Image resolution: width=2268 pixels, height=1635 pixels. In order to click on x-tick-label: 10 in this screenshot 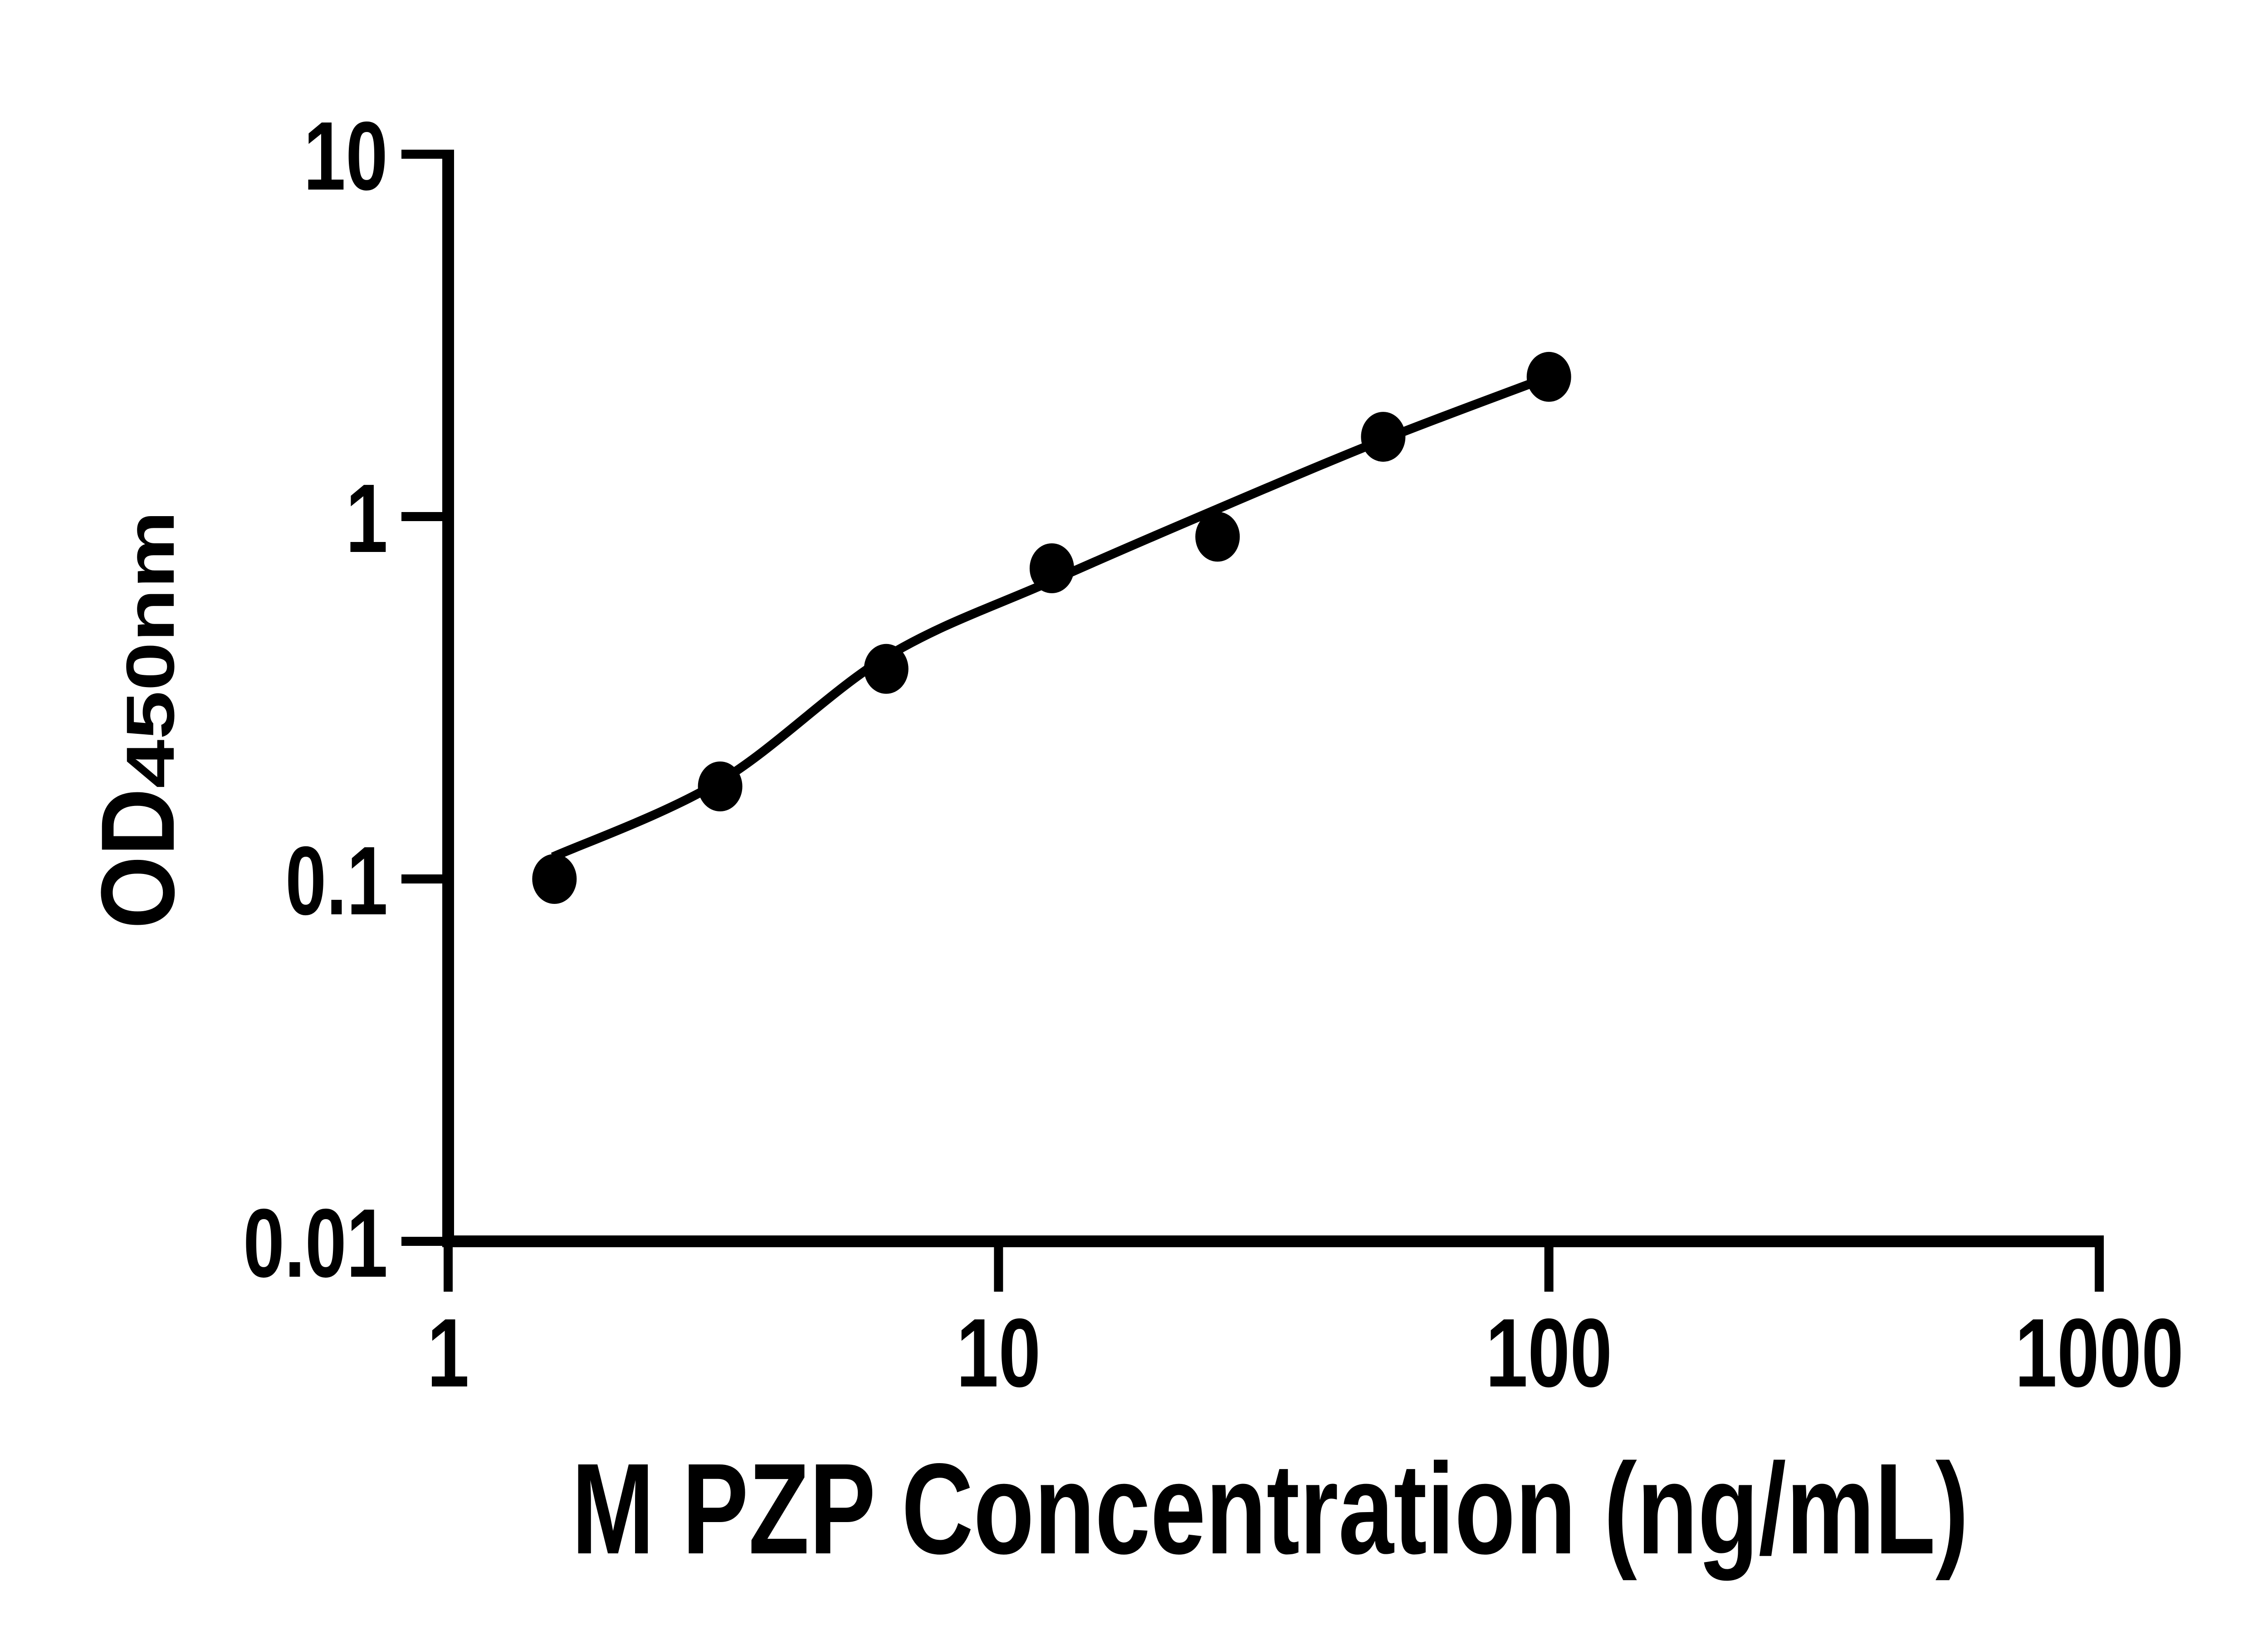, I will do `click(999, 1352)`.